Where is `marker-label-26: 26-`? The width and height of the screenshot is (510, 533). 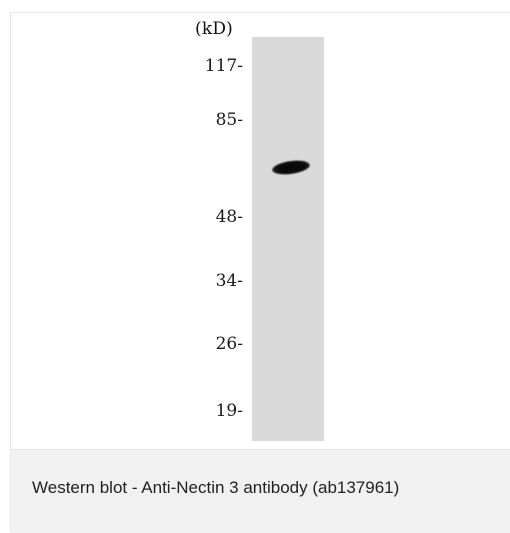 marker-label-26: 26- is located at coordinates (229, 344).